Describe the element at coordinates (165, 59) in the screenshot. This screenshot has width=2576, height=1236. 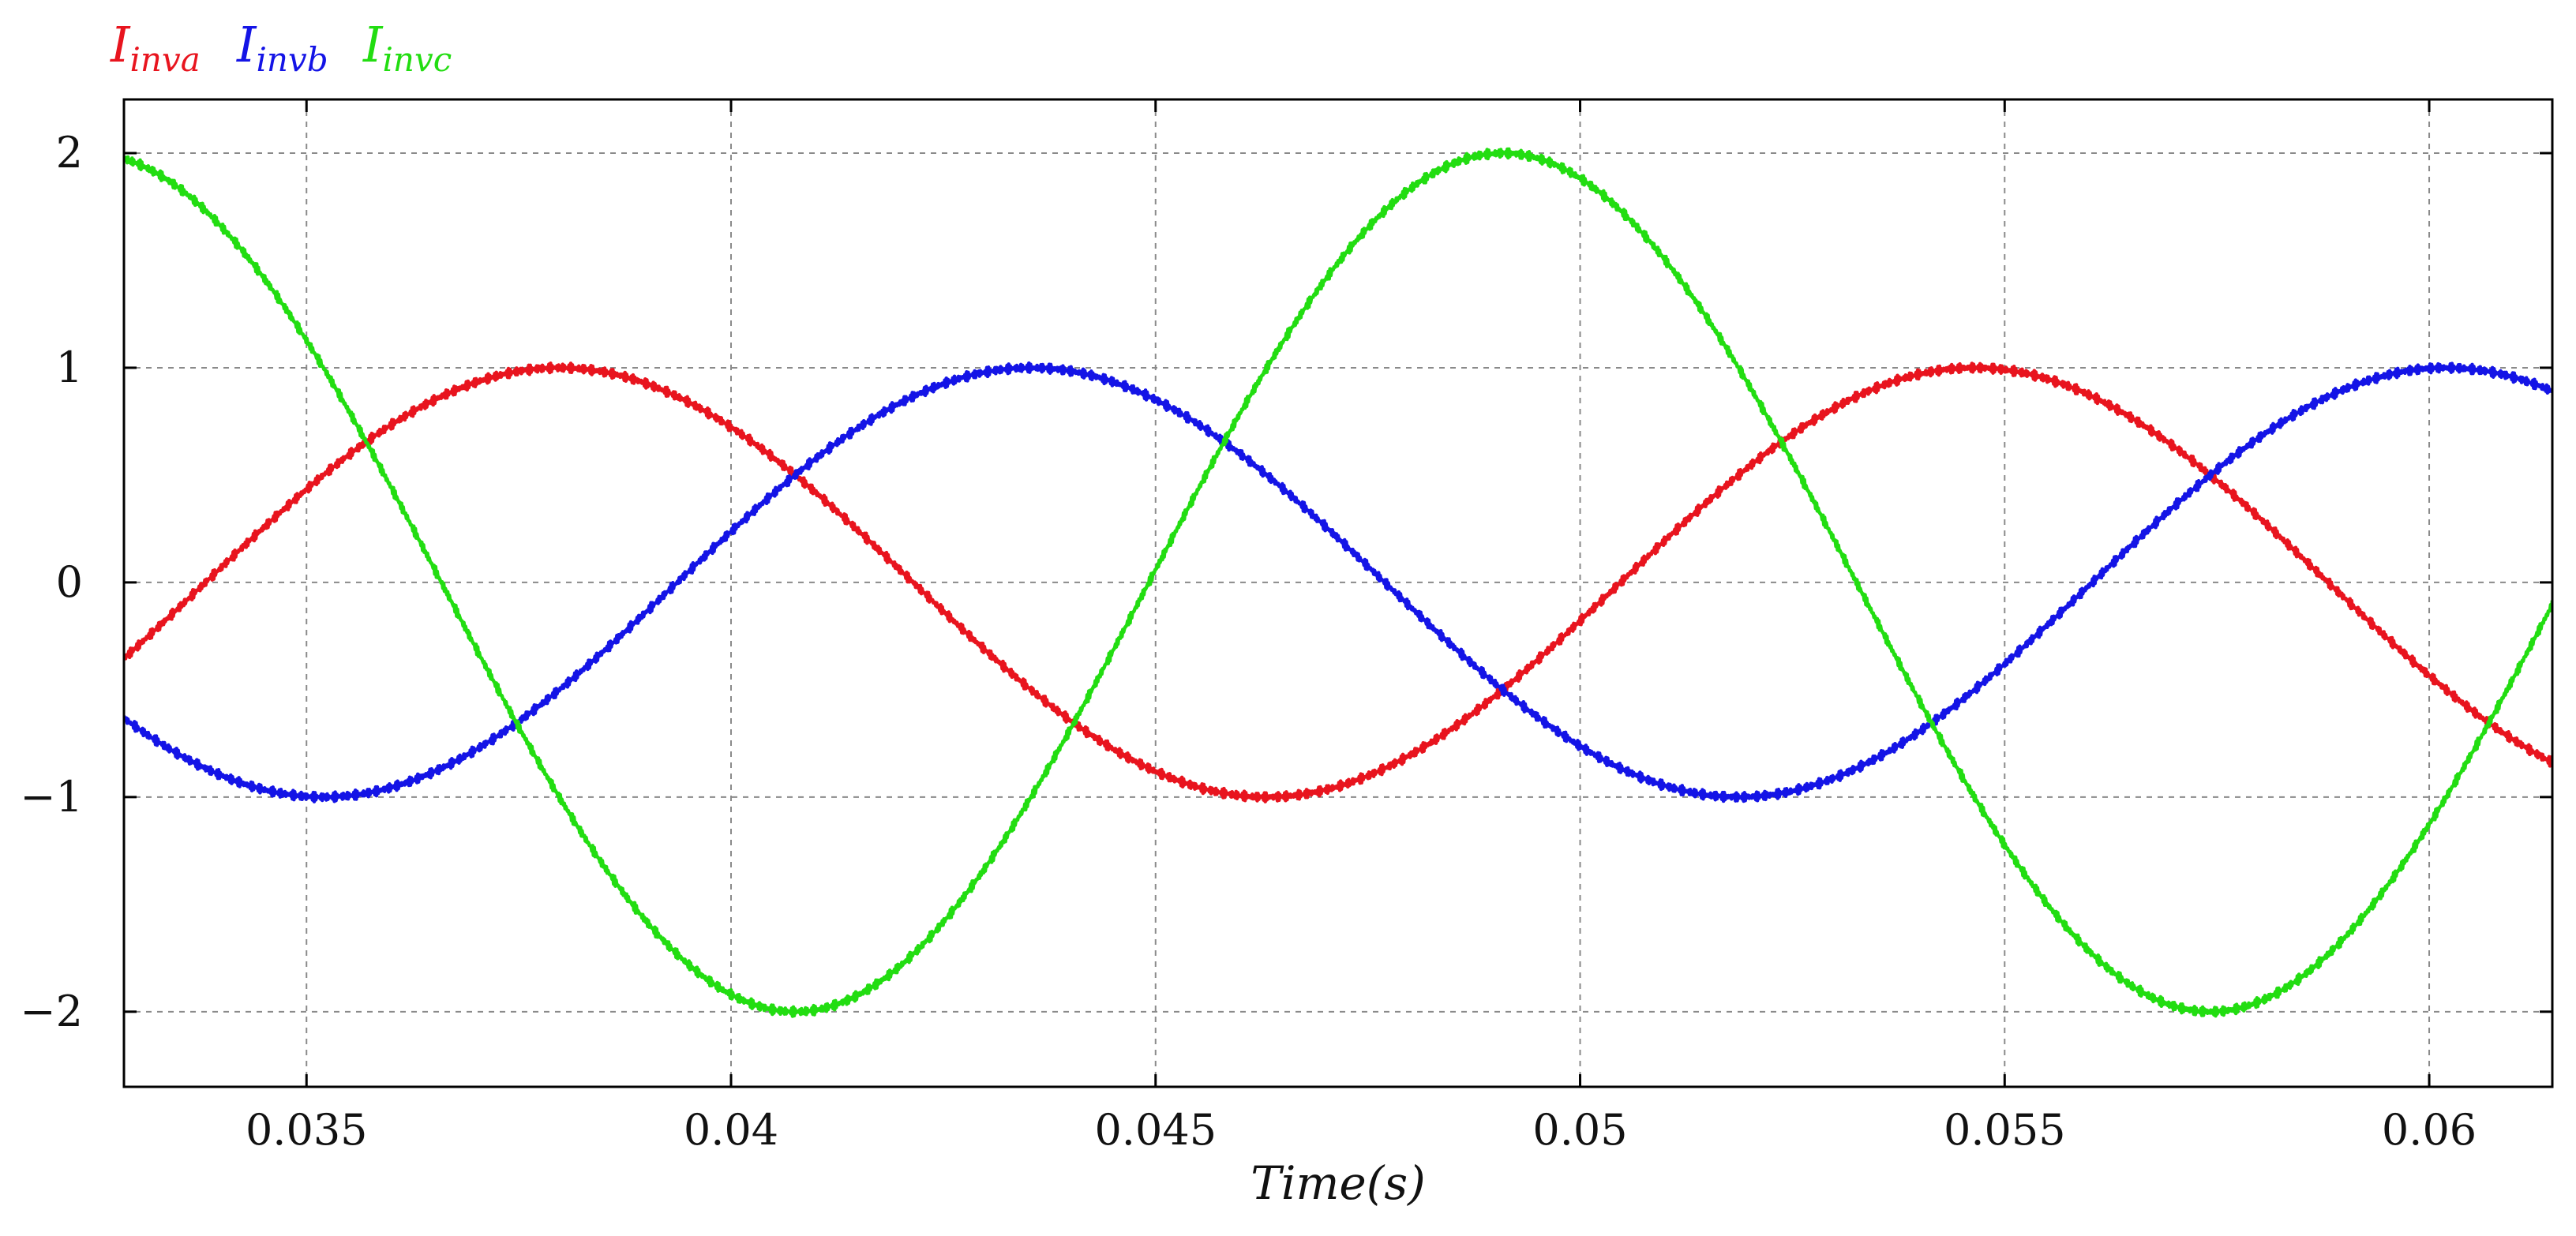
I see `legend-subscript: inva` at that location.